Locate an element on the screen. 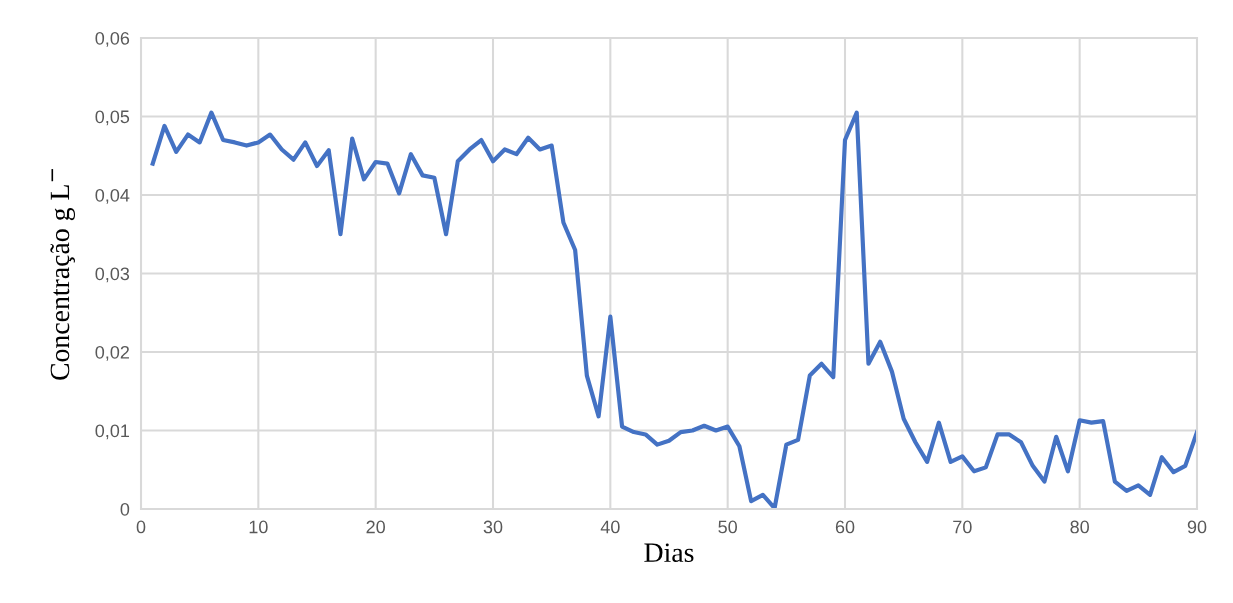 This screenshot has height=603, width=1233. y-tick-label: 0,03 is located at coordinates (112, 275).